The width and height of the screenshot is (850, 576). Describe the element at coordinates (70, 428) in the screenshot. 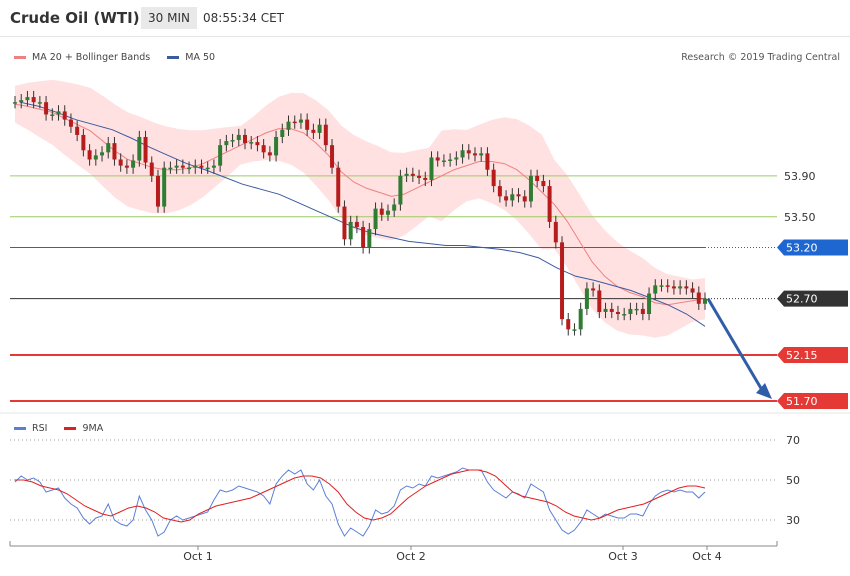

I see `rsi9-swatch` at that location.